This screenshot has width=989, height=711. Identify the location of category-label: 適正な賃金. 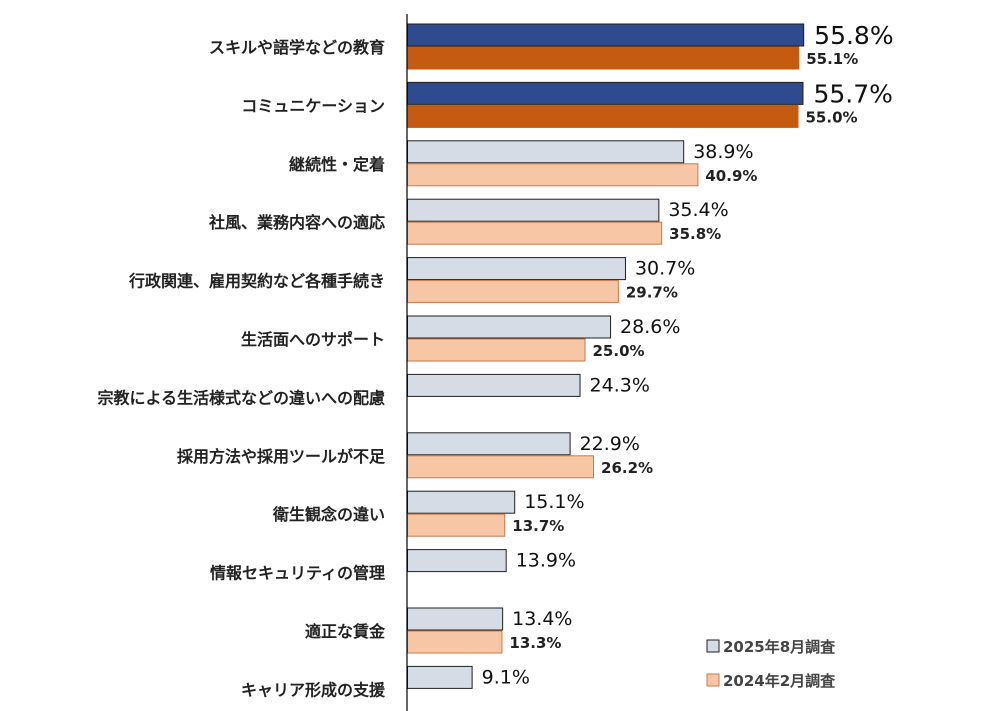
(345, 631).